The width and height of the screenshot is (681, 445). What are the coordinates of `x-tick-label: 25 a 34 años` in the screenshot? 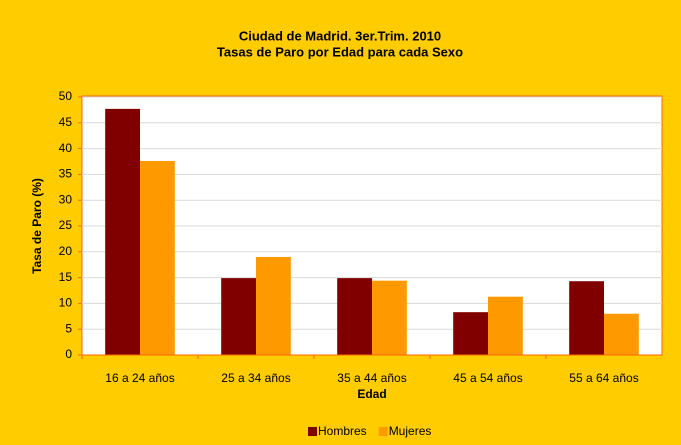 It's located at (255, 378).